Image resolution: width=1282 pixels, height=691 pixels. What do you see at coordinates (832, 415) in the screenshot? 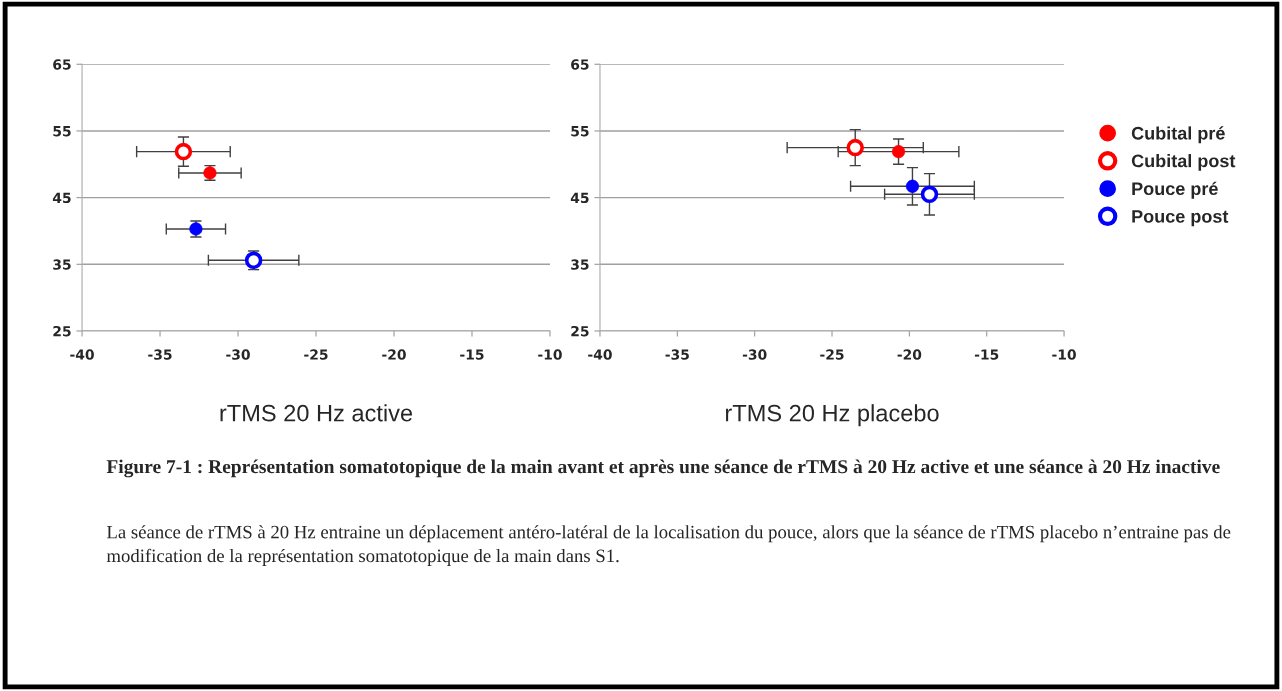
I see `x-axis-title: rTMS 20 Hz placebo` at bounding box center [832, 415].